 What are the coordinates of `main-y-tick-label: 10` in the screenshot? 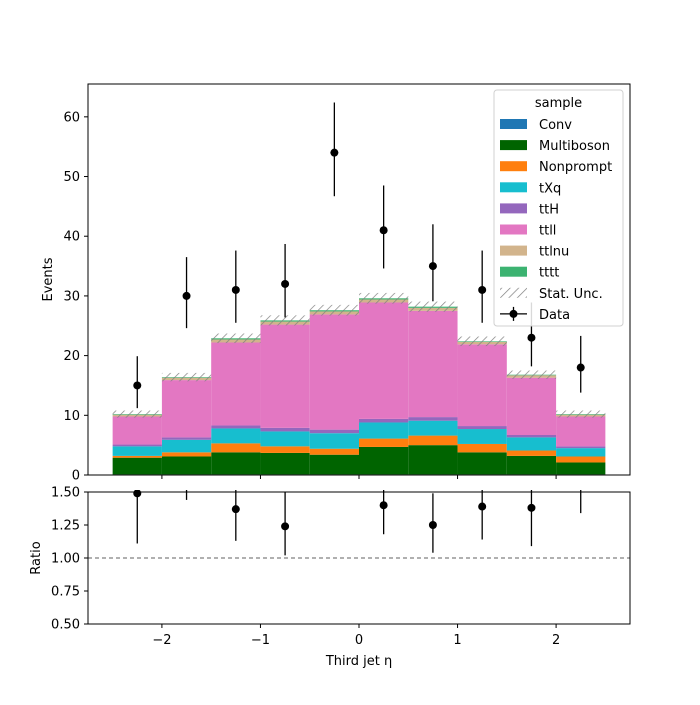 It's located at (71, 416).